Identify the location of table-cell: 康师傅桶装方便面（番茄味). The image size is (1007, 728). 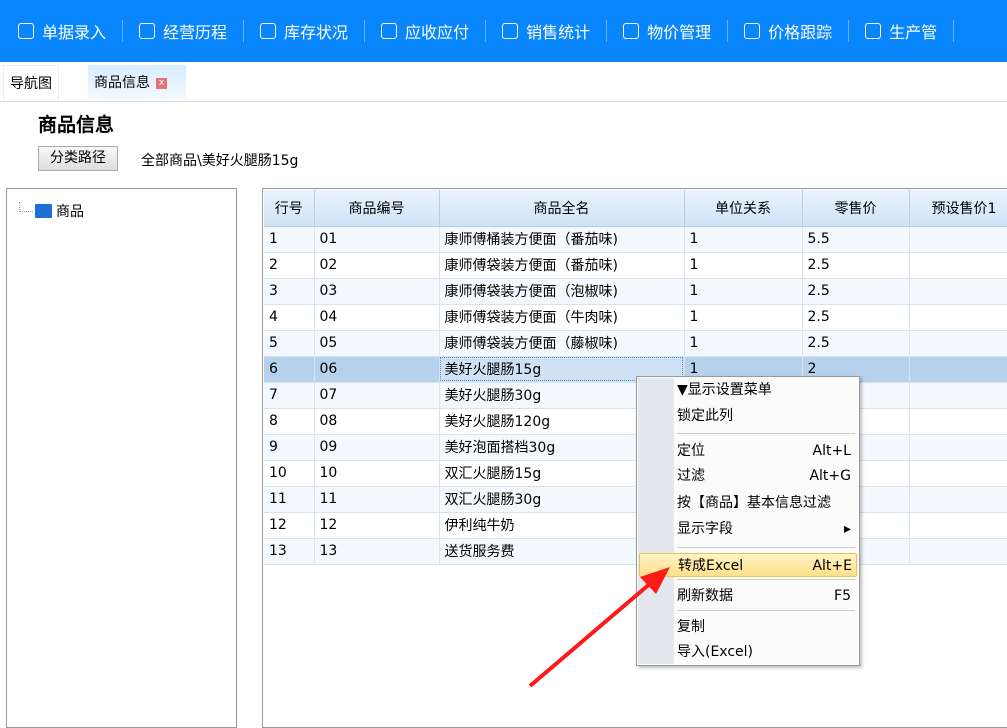
(562, 239).